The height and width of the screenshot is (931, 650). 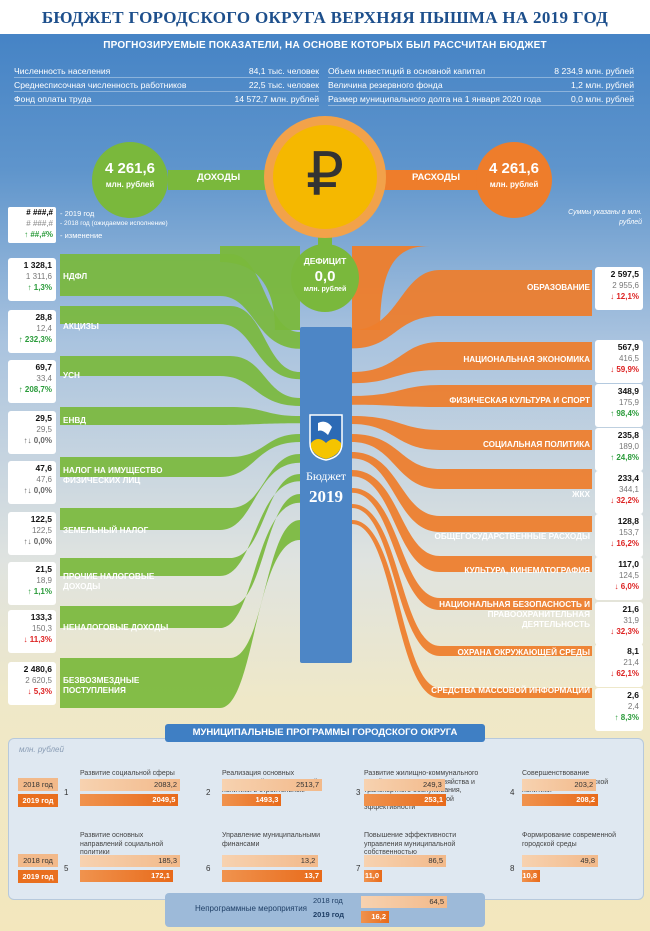 What do you see at coordinates (100, 85) in the screenshot?
I see `indicator-label: Среднесписочная численность работников` at bounding box center [100, 85].